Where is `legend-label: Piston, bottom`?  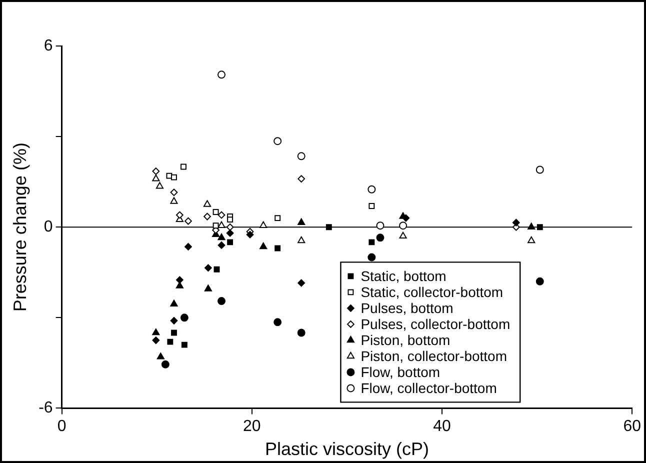 legend-label: Piston, bottom is located at coordinates (405, 340).